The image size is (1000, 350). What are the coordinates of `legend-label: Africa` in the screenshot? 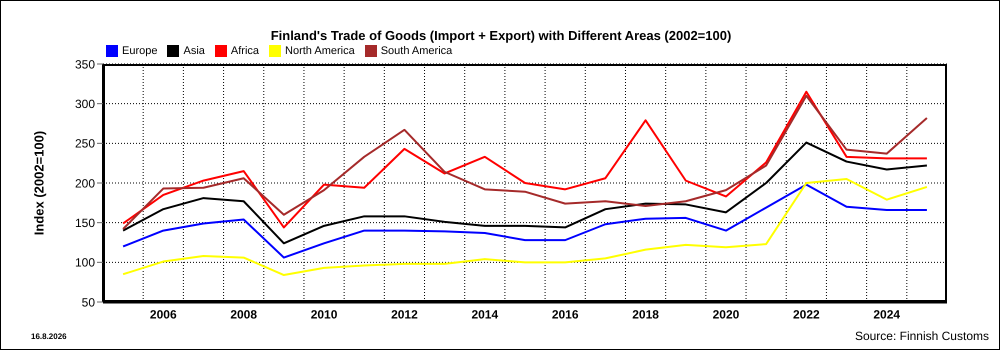 It's located at (245, 51).